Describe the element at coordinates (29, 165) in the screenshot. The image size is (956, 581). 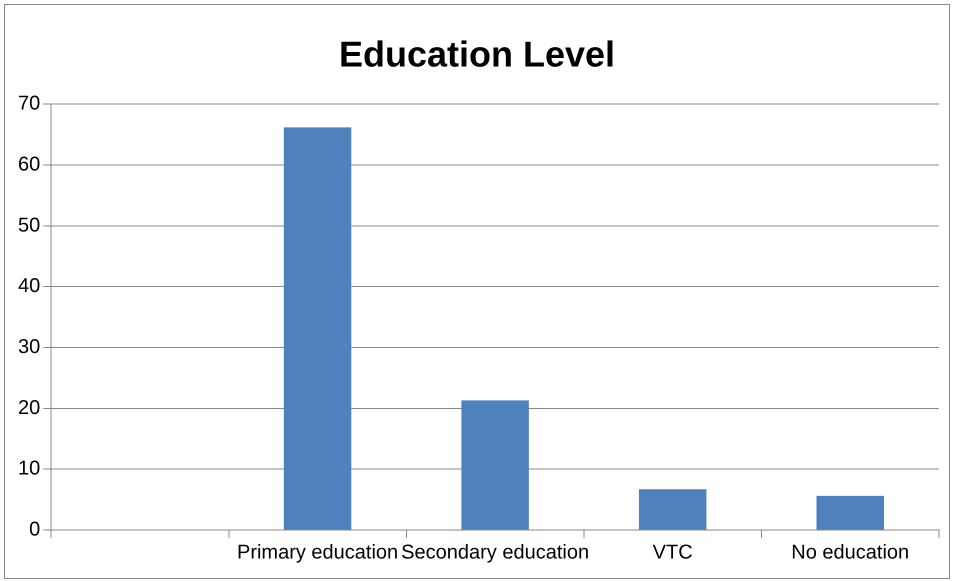
I see `y-tick-label: 60` at that location.